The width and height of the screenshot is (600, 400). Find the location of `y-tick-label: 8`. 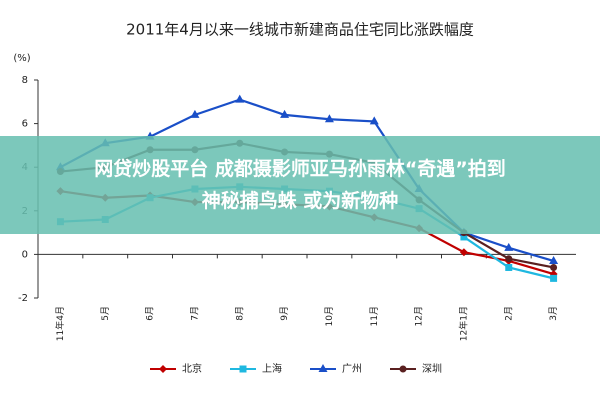

y-tick-label: 8 is located at coordinates (25, 80).